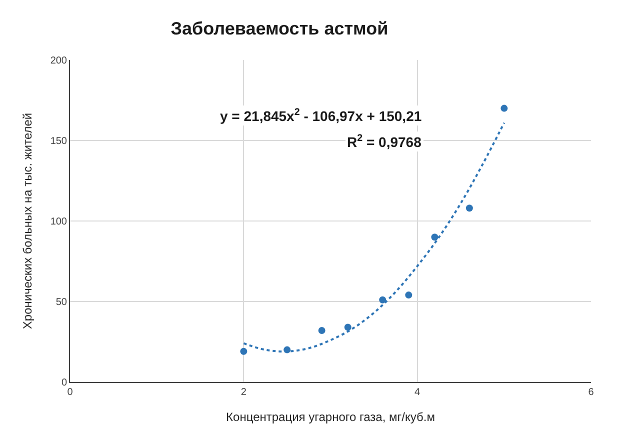  What do you see at coordinates (330, 417) in the screenshot?
I see `x-axis-title: Концентрация угарного газа, мг/куб.м` at bounding box center [330, 417].